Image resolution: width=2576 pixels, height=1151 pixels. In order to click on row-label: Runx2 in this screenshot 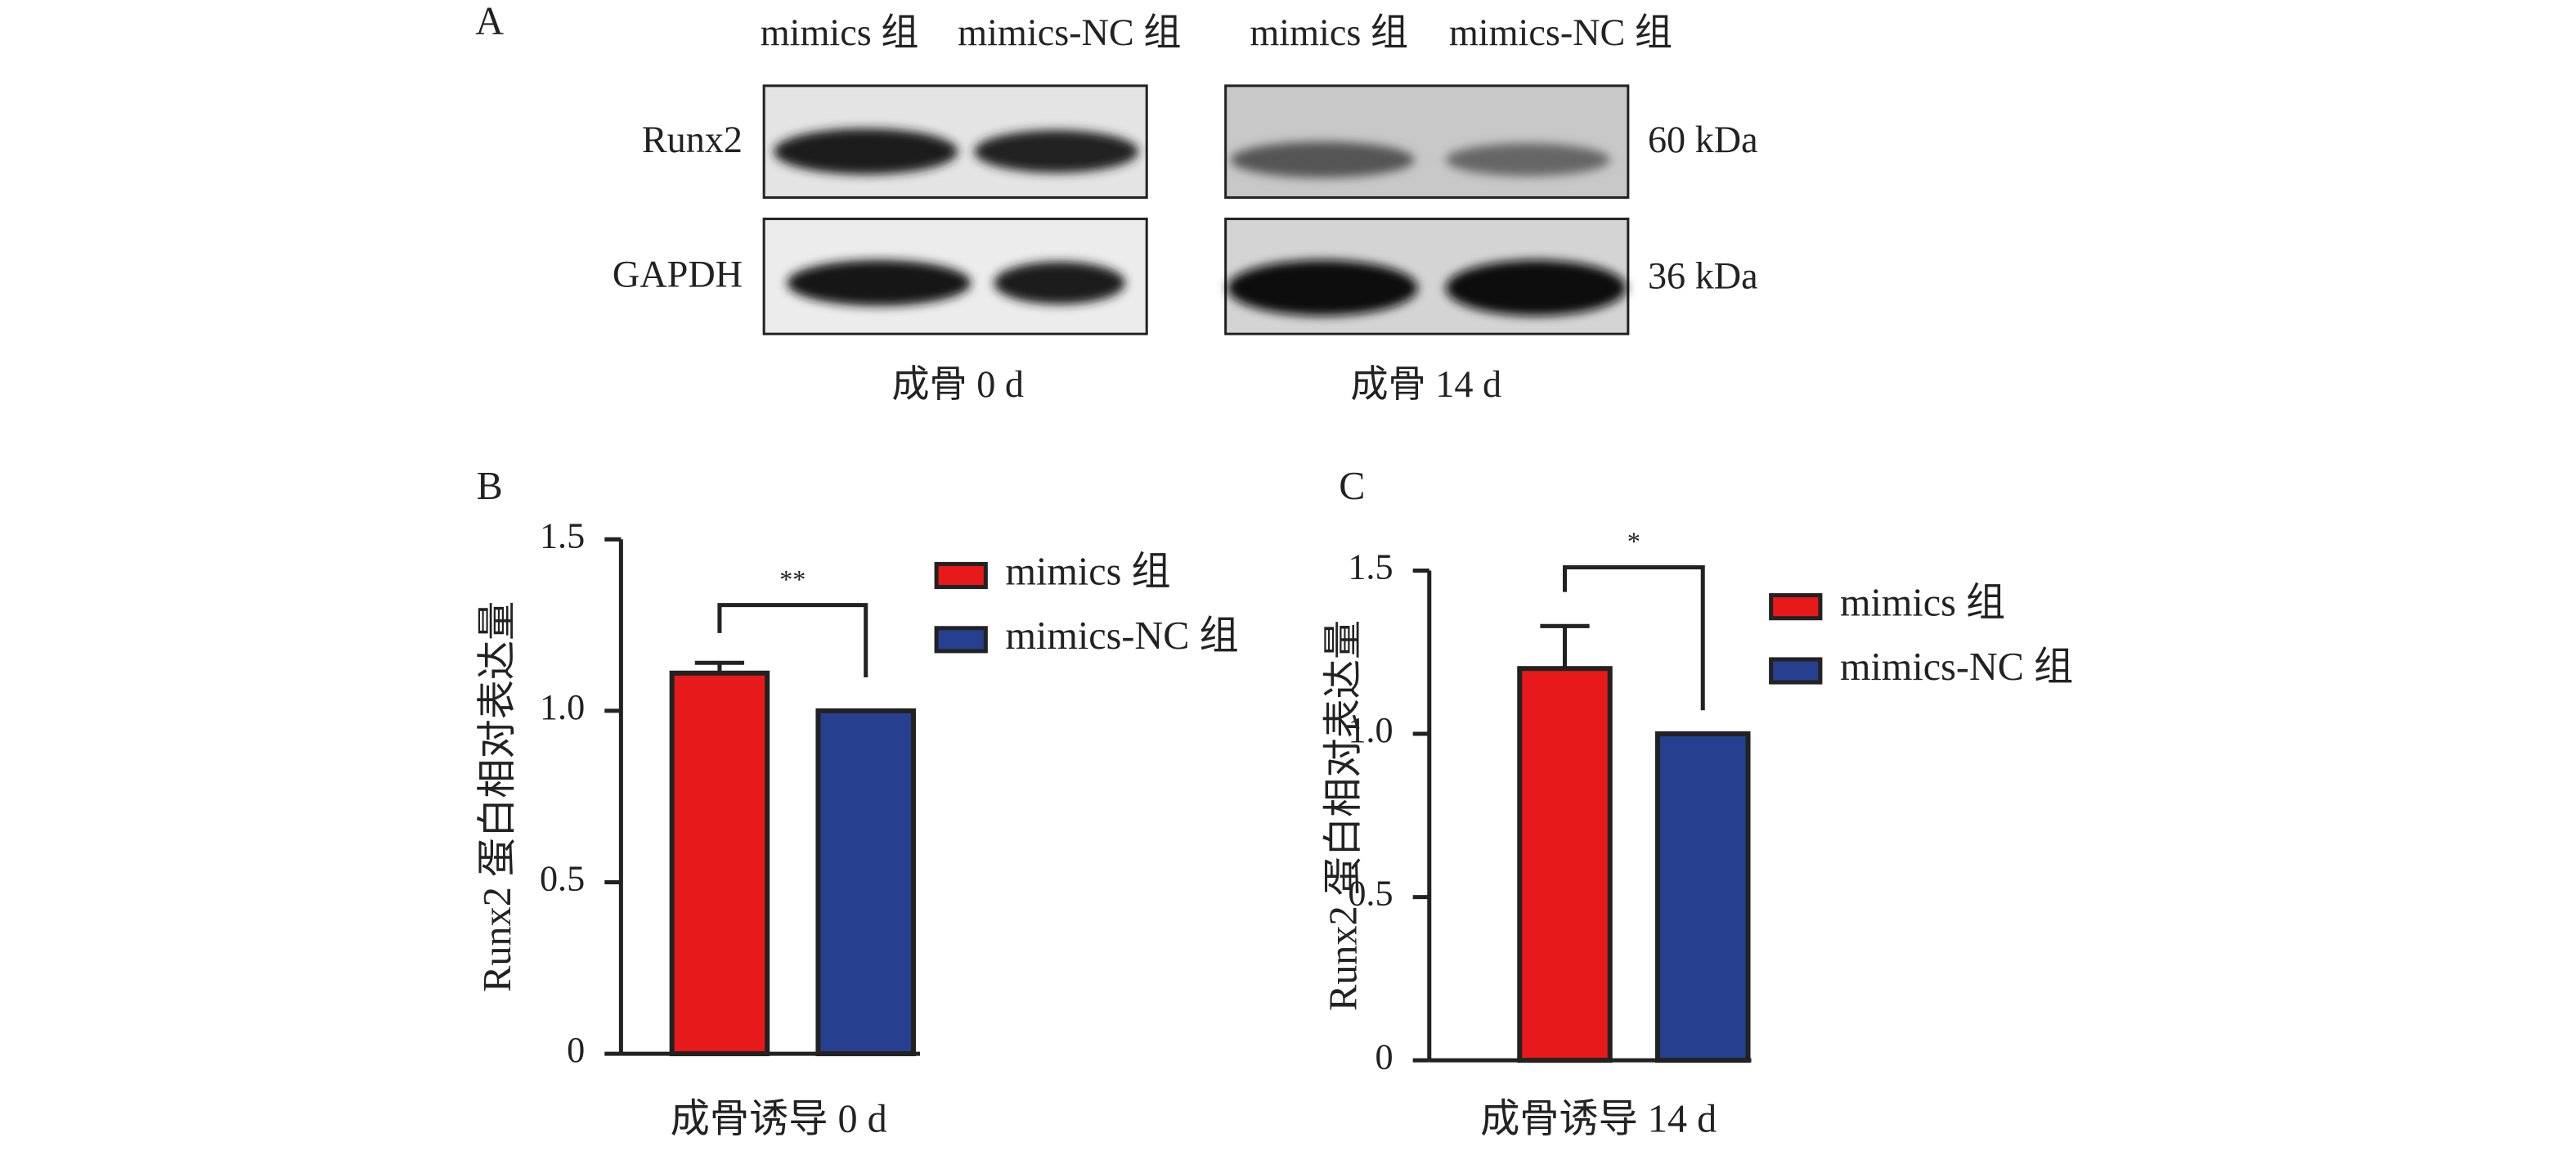, I will do `click(692, 139)`.